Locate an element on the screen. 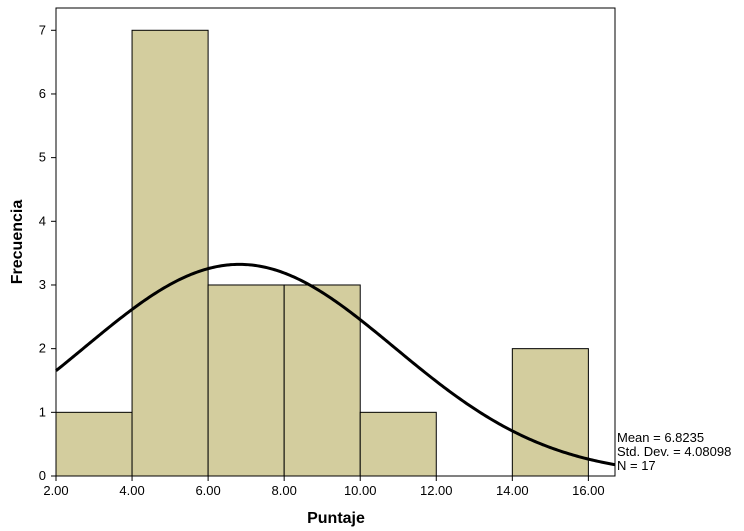 The height and width of the screenshot is (531, 744). x-axis: 2.00 4.00 6.00 8.00 10.00 12.00 14.00 16.00 is located at coordinates (324, 487).